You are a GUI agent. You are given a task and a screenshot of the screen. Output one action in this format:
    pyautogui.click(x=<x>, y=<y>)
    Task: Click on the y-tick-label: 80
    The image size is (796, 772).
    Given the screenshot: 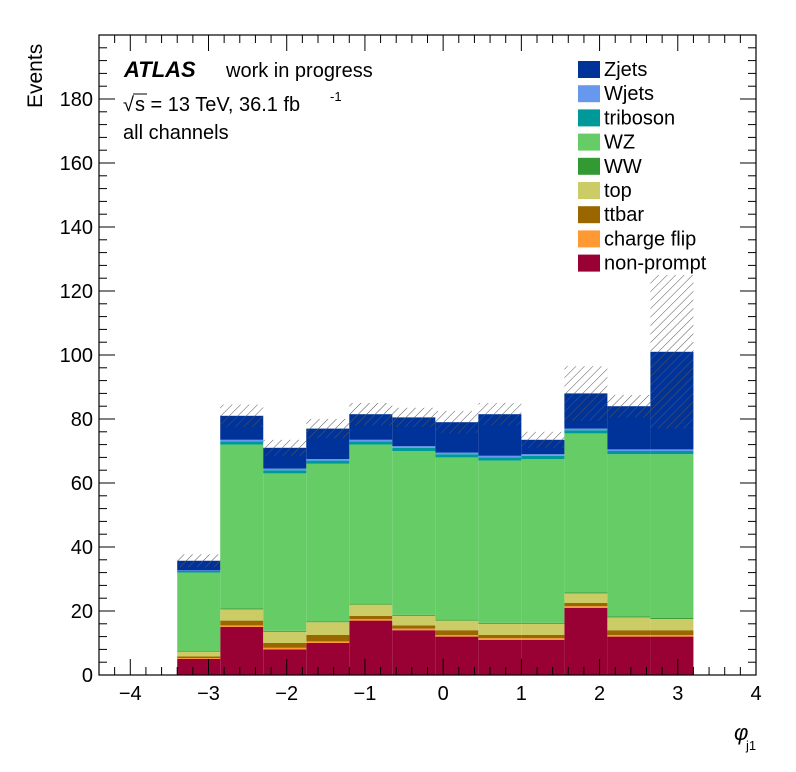 What is the action you would take?
    pyautogui.click(x=82, y=420)
    